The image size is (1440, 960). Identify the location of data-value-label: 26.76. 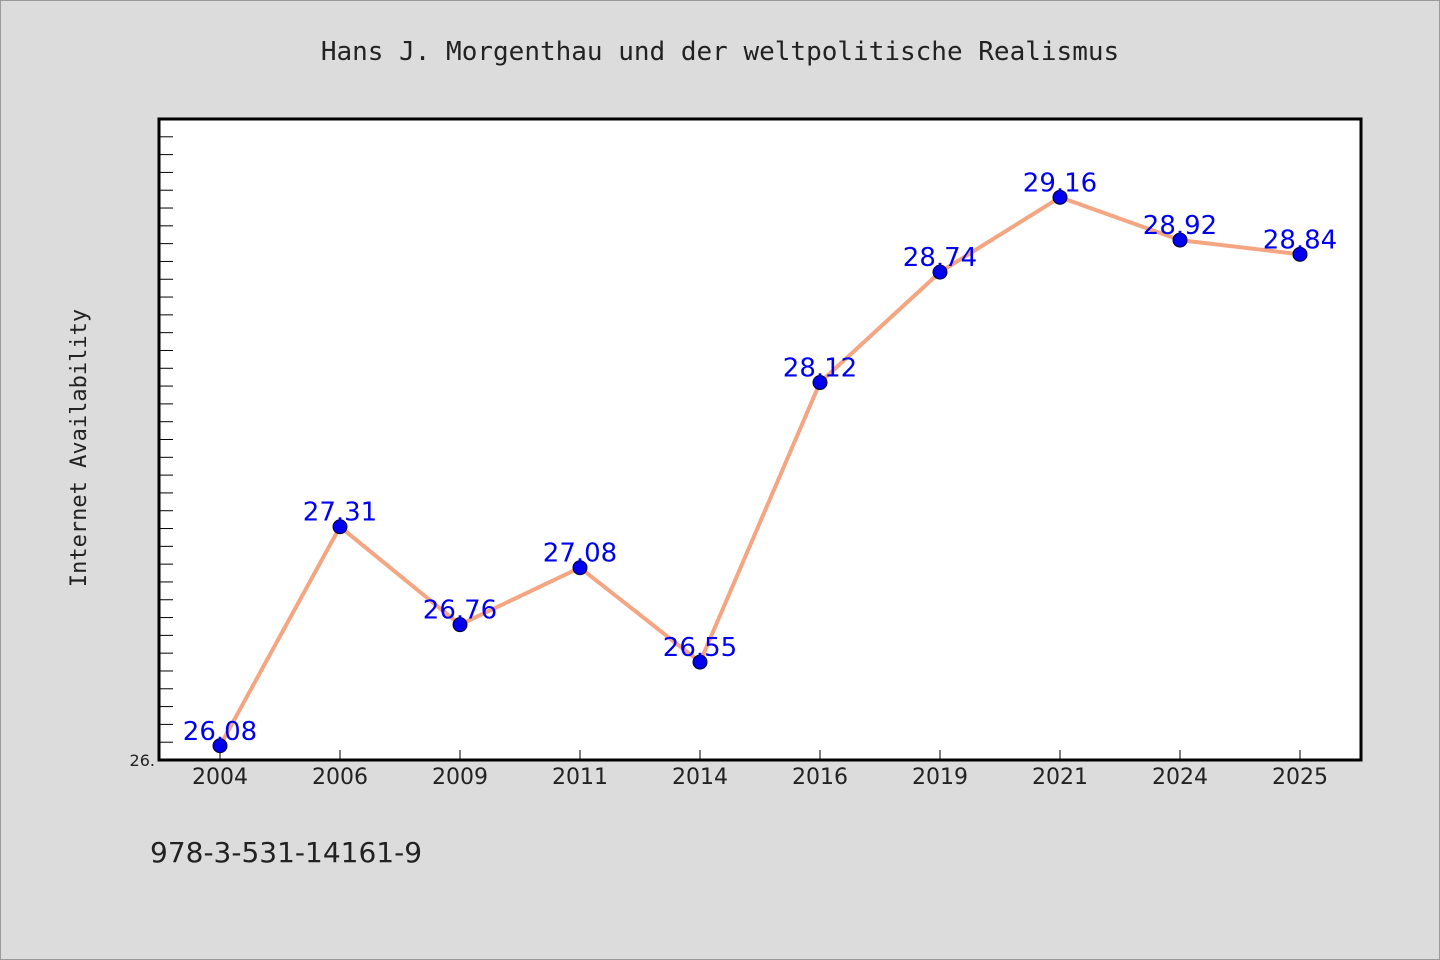
(460, 611).